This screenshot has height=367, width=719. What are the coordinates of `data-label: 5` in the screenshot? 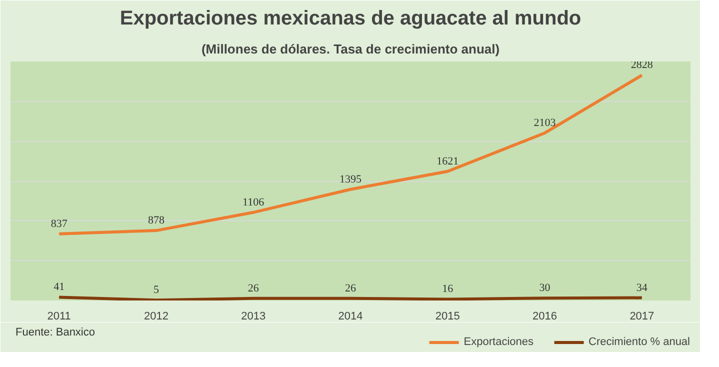 It's located at (156, 290).